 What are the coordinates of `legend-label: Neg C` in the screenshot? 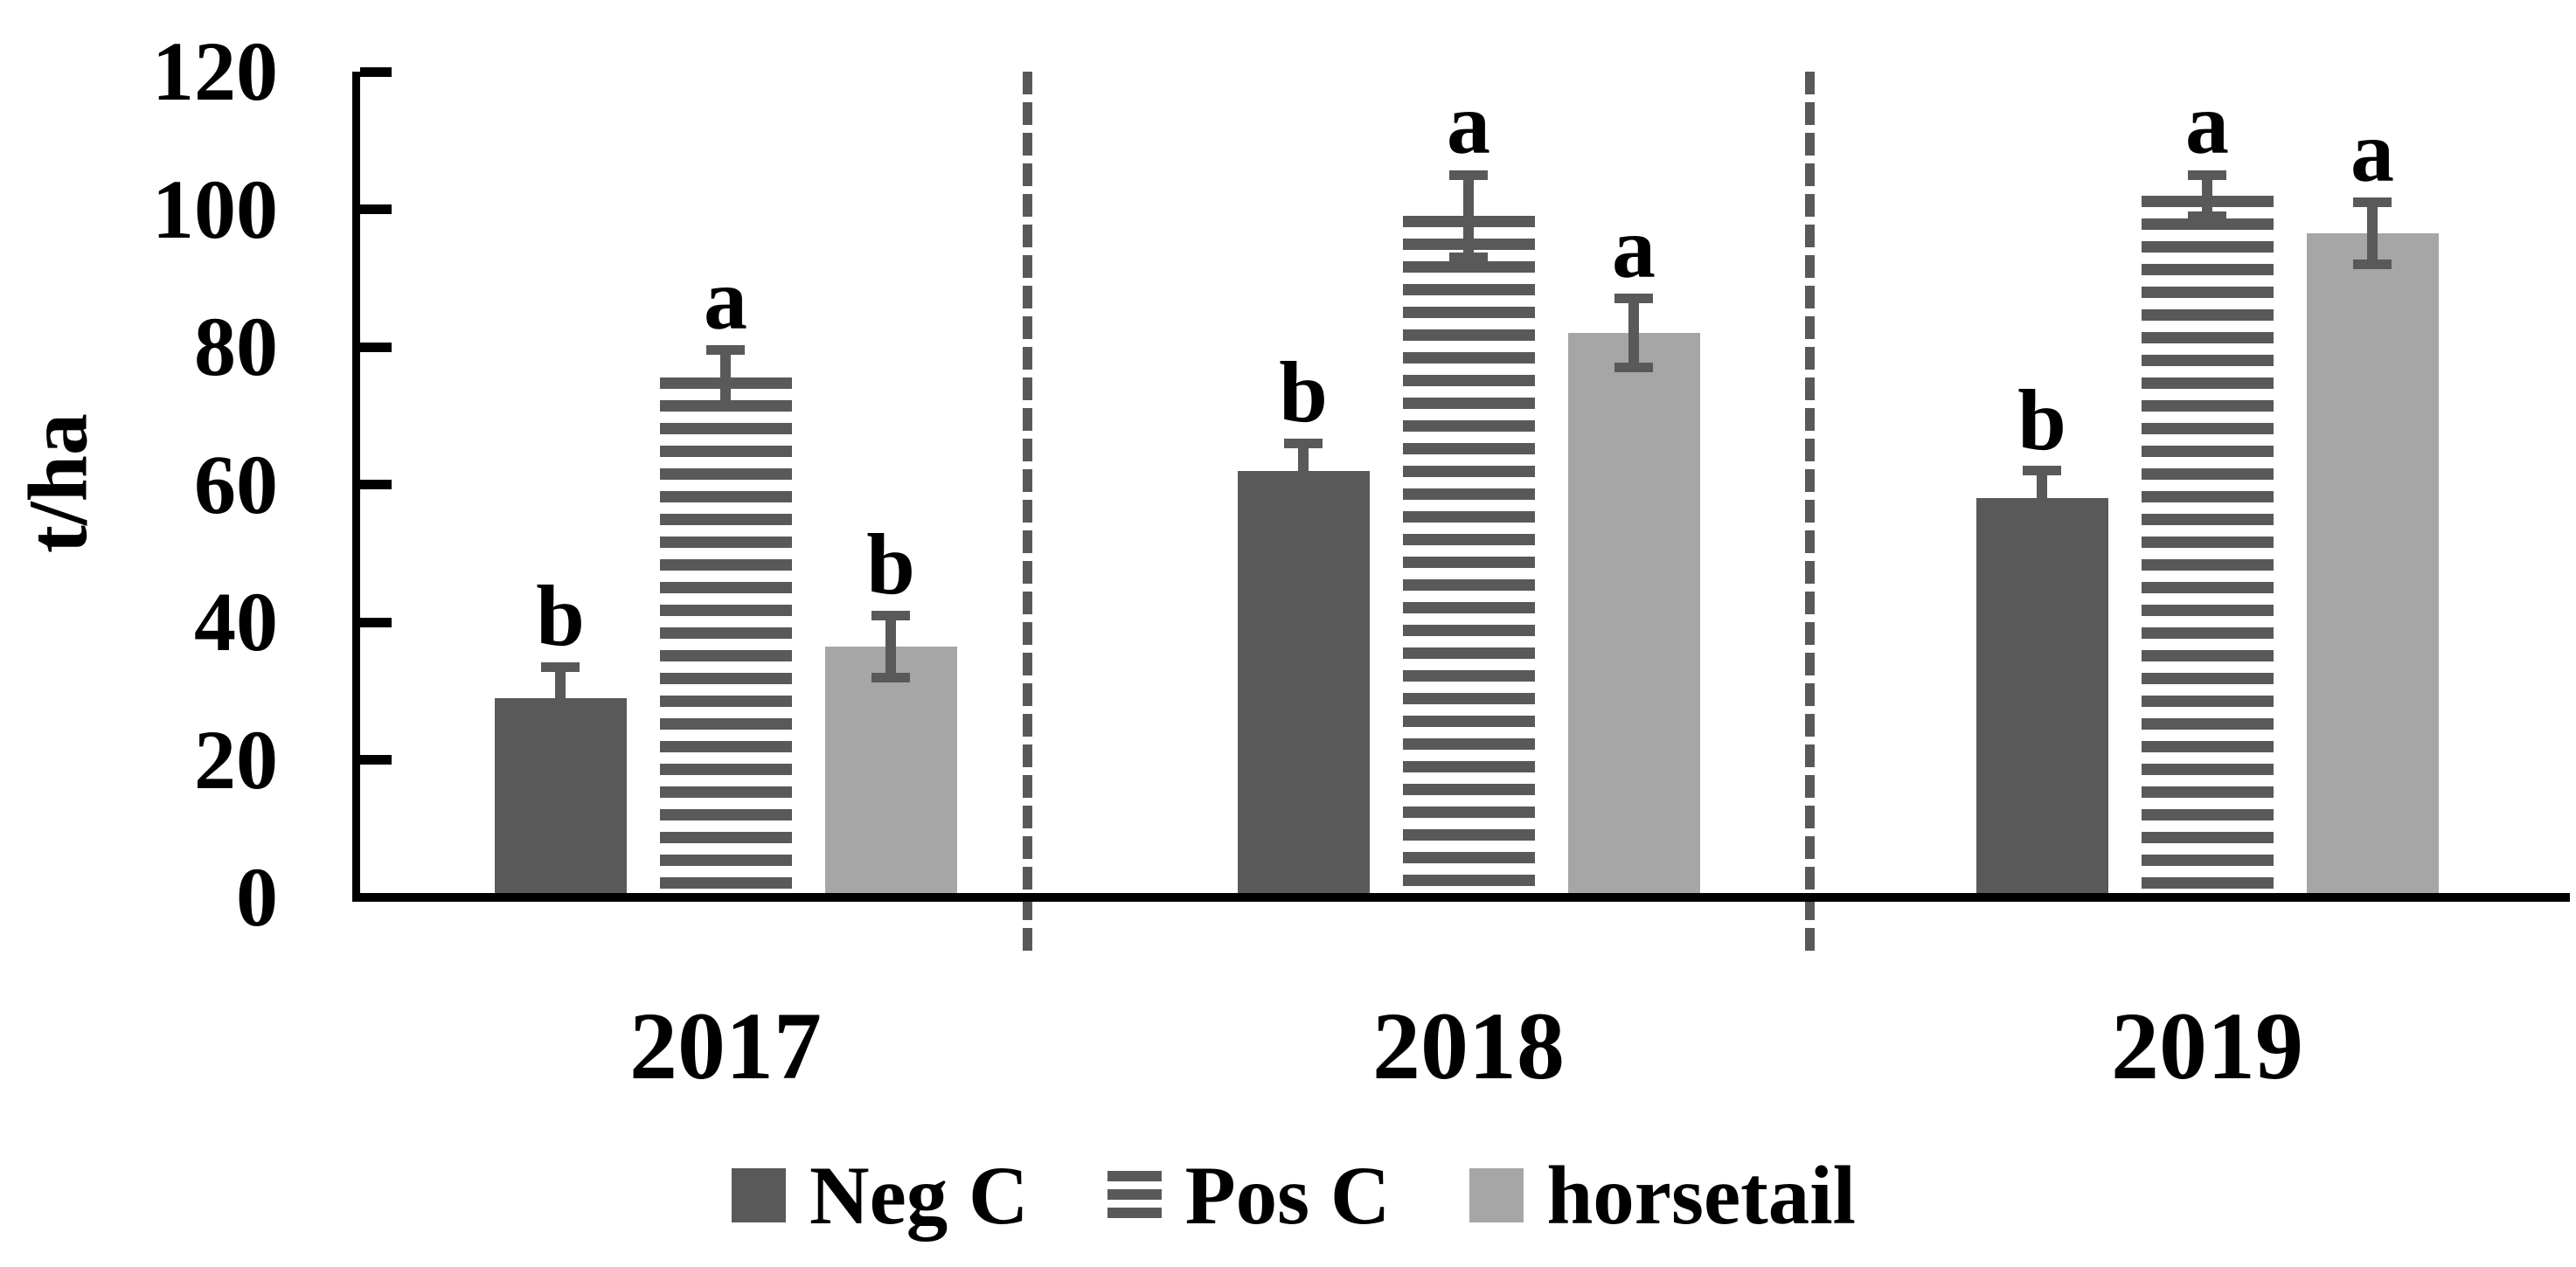 It's located at (919, 1195).